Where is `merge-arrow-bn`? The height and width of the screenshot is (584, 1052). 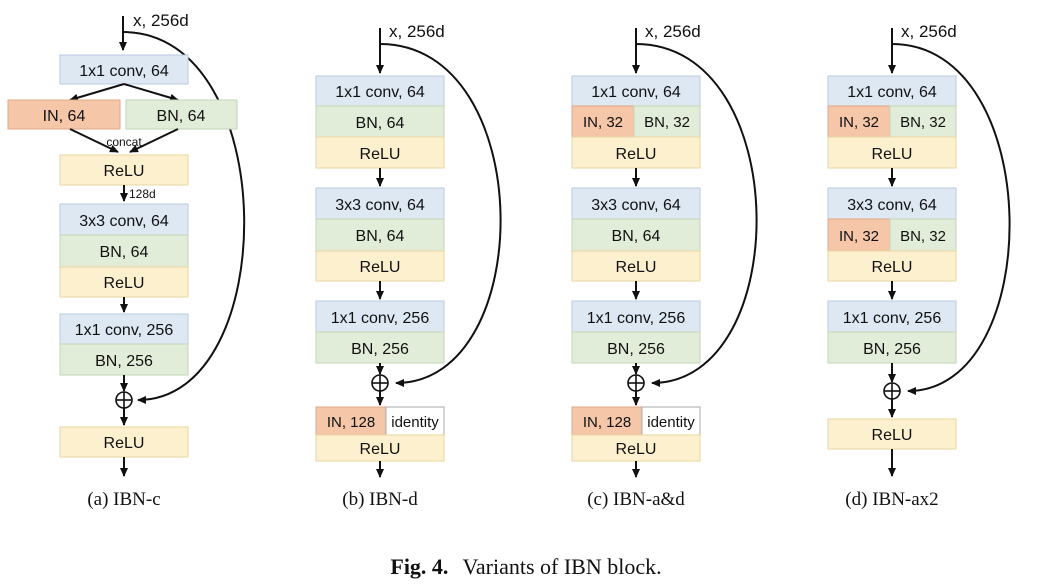 merge-arrow-bn is located at coordinates (154, 140).